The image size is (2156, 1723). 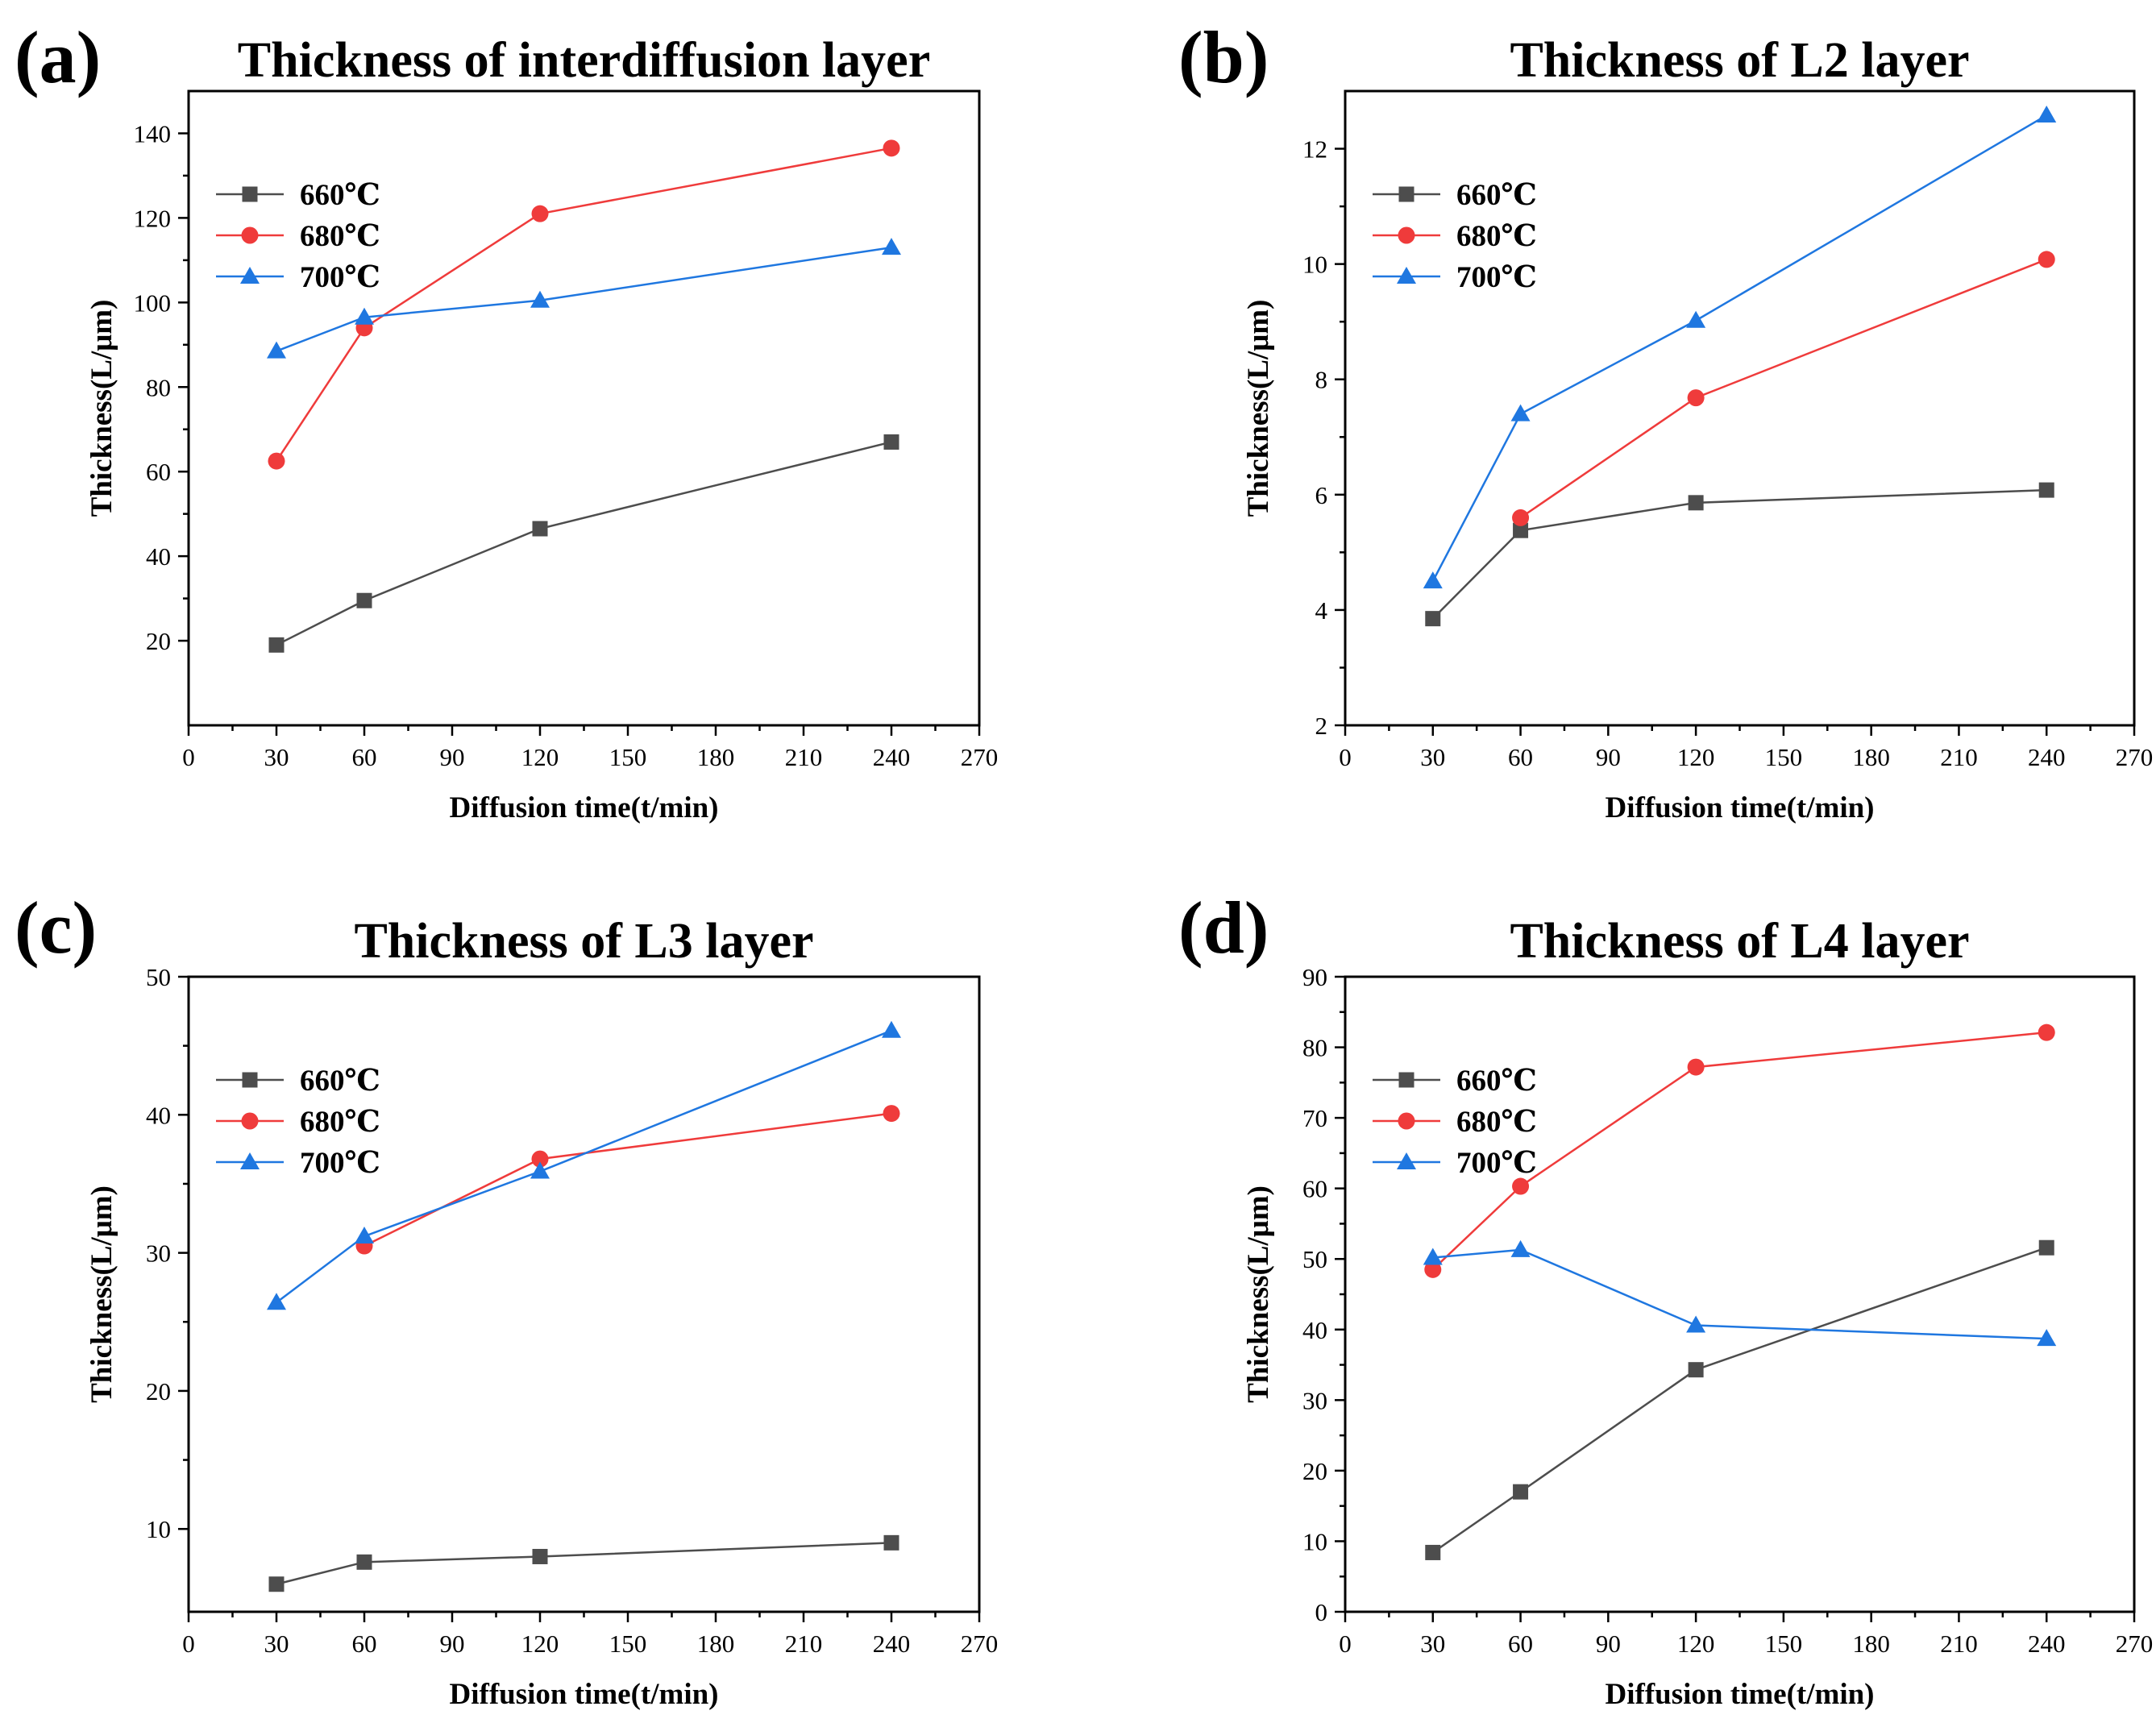 What do you see at coordinates (56, 928) in the screenshot?
I see `panel-letter: (c)` at bounding box center [56, 928].